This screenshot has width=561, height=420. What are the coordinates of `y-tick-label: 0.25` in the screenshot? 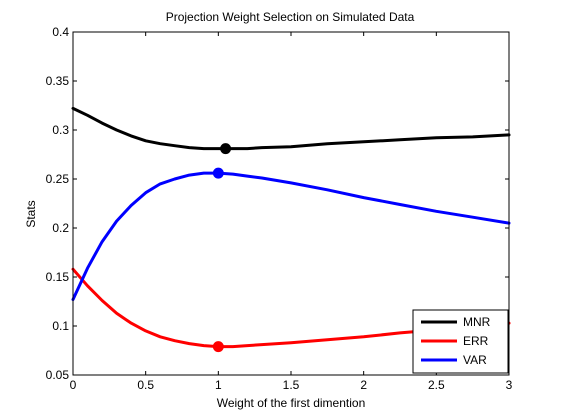 It's located at (58, 179).